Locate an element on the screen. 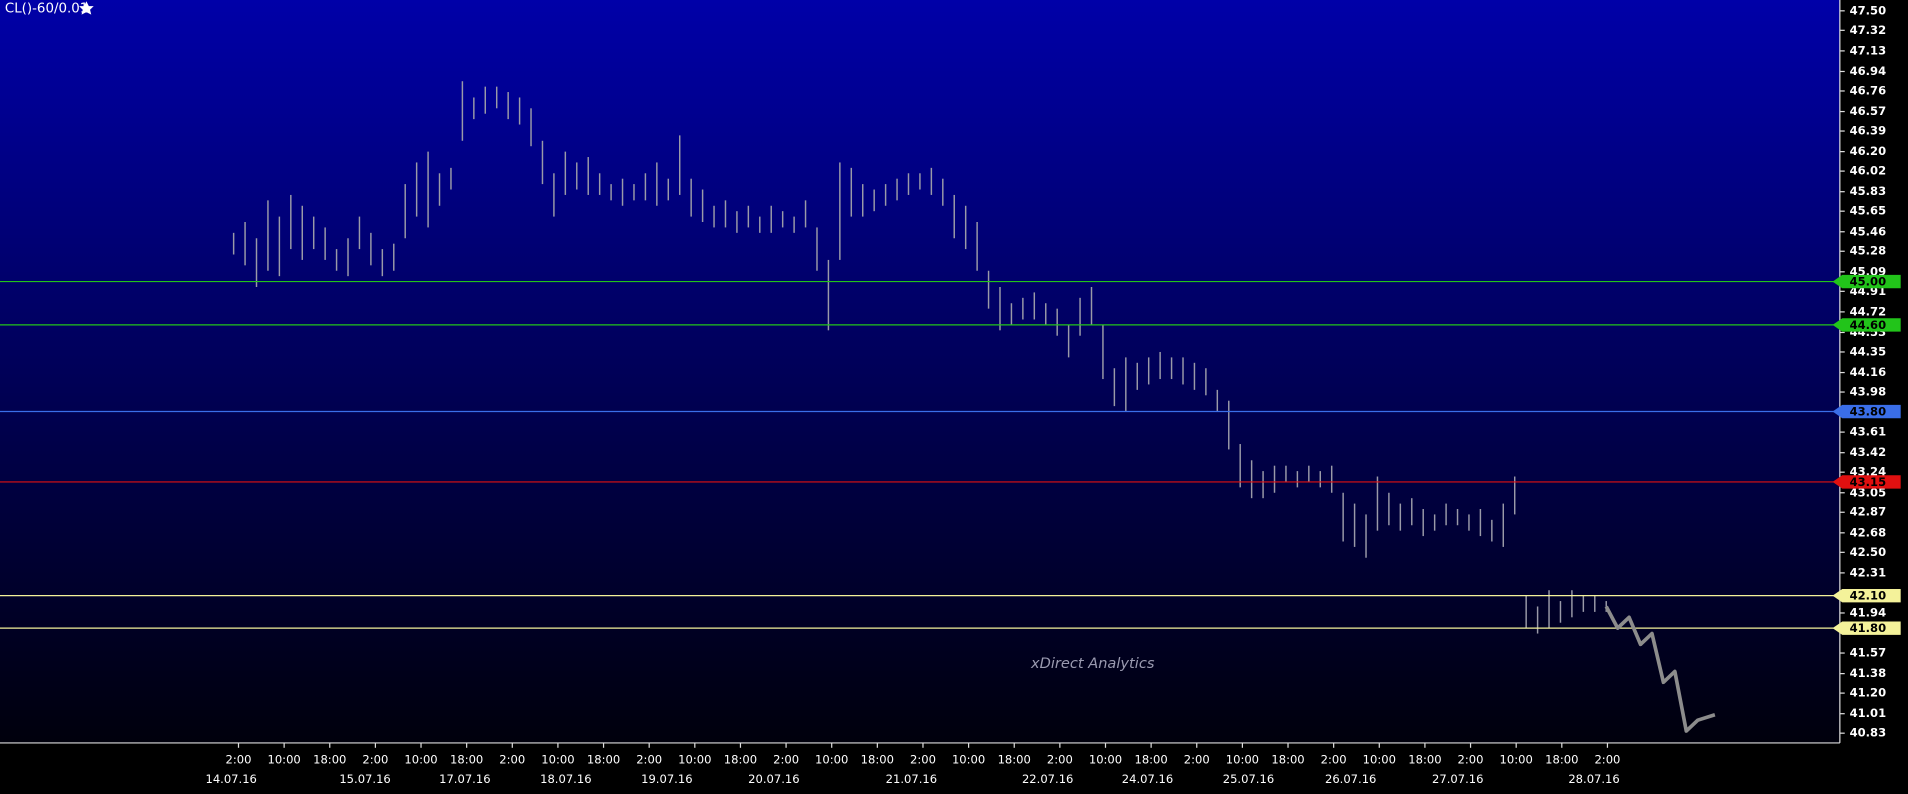 Image resolution: width=1908 pixels, height=794 pixels. date-label: 27.07.16 is located at coordinates (1457, 779).